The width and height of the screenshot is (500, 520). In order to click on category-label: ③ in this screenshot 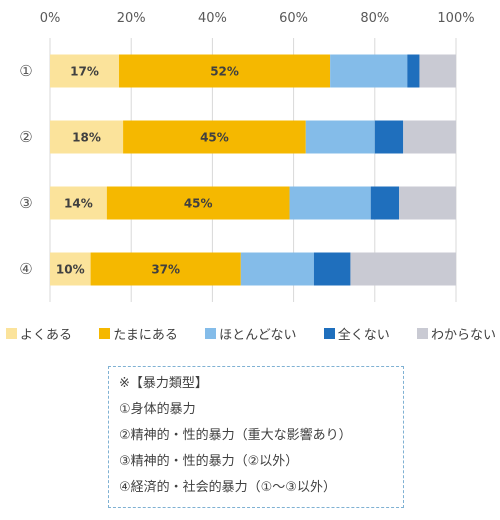, I will do `click(25, 203)`.